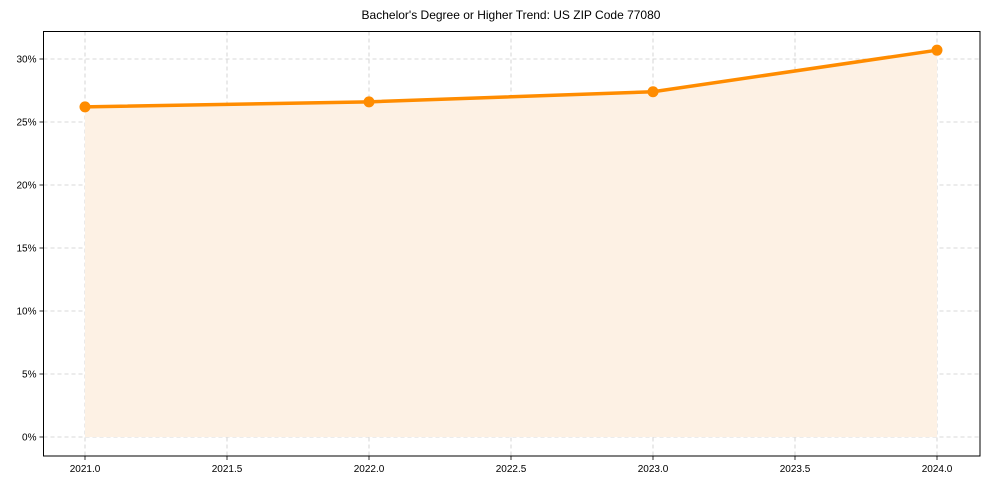 The width and height of the screenshot is (989, 490). I want to click on x-tick-label: 2021.5, so click(227, 469).